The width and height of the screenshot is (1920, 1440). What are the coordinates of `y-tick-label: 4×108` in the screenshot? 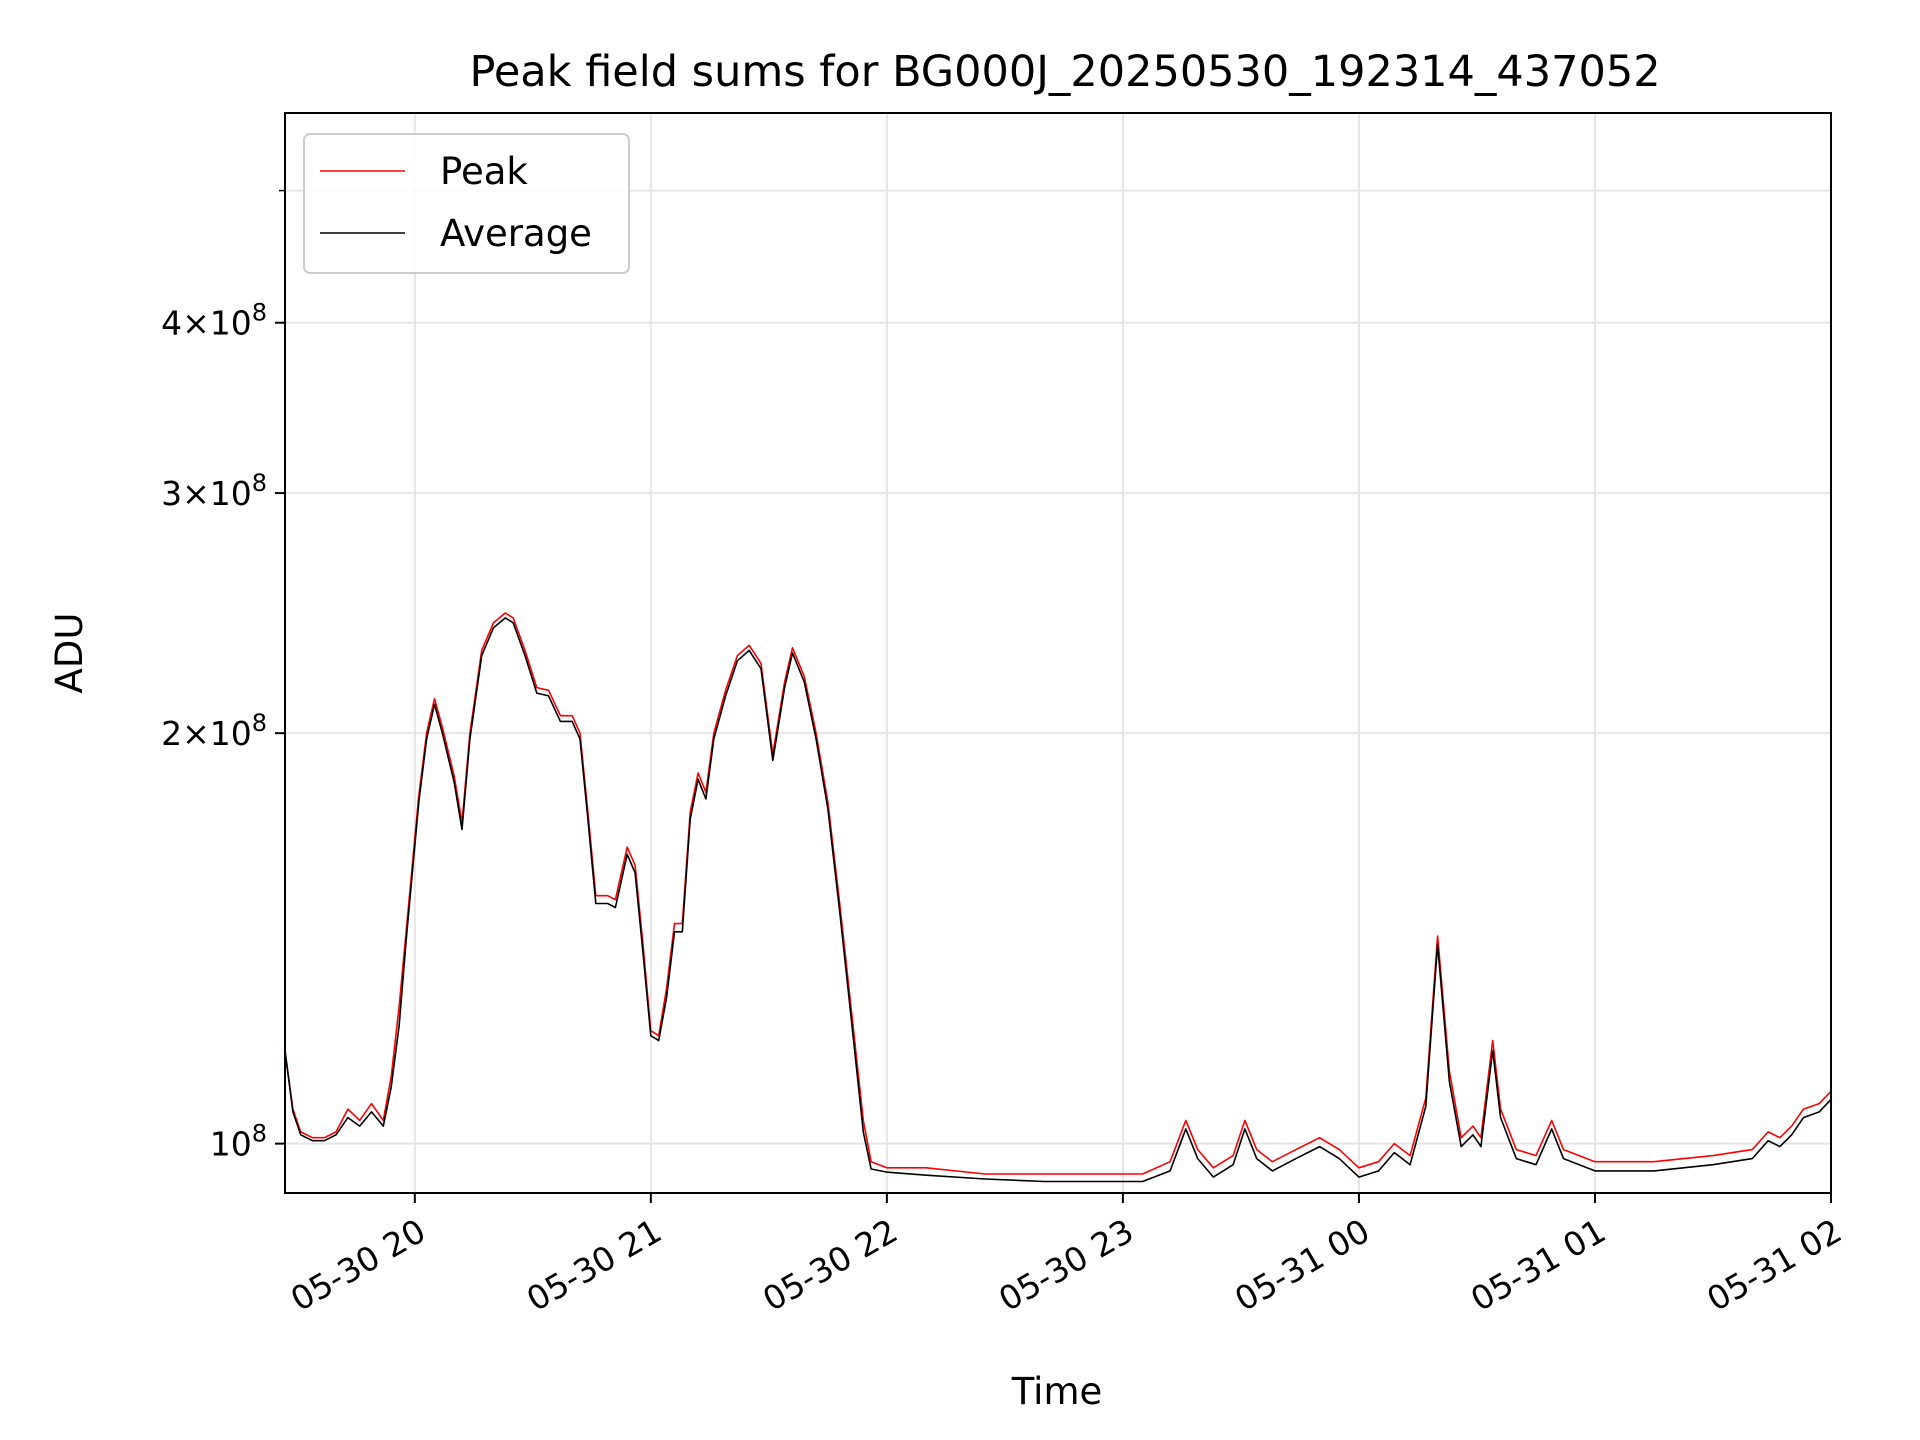 It's located at (214, 321).